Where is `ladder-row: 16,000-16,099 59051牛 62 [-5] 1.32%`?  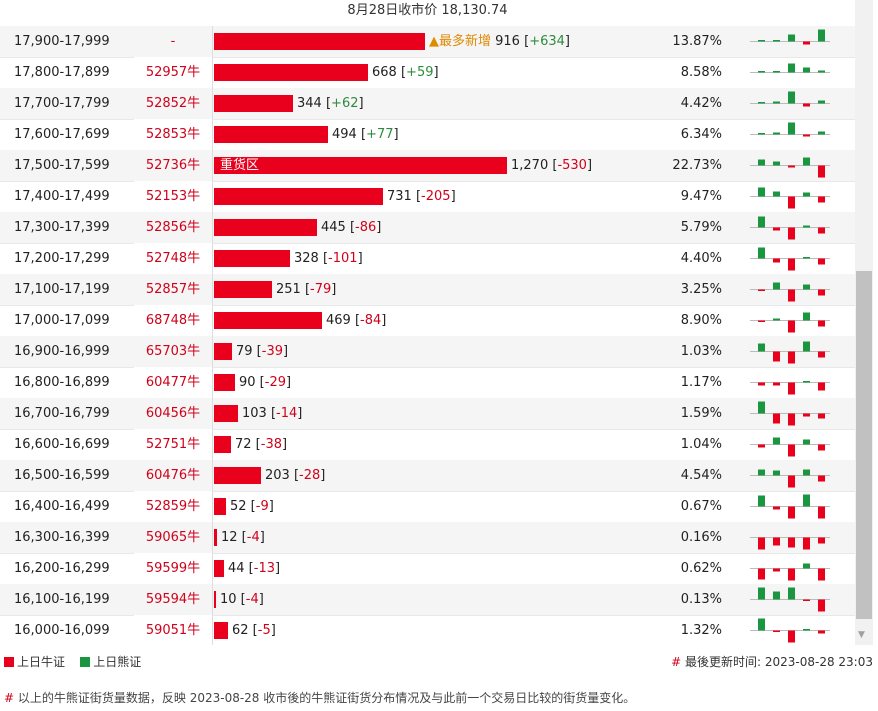
ladder-row: 16,000-16,099 59051牛 62 [-5] 1.32% is located at coordinates (427, 630).